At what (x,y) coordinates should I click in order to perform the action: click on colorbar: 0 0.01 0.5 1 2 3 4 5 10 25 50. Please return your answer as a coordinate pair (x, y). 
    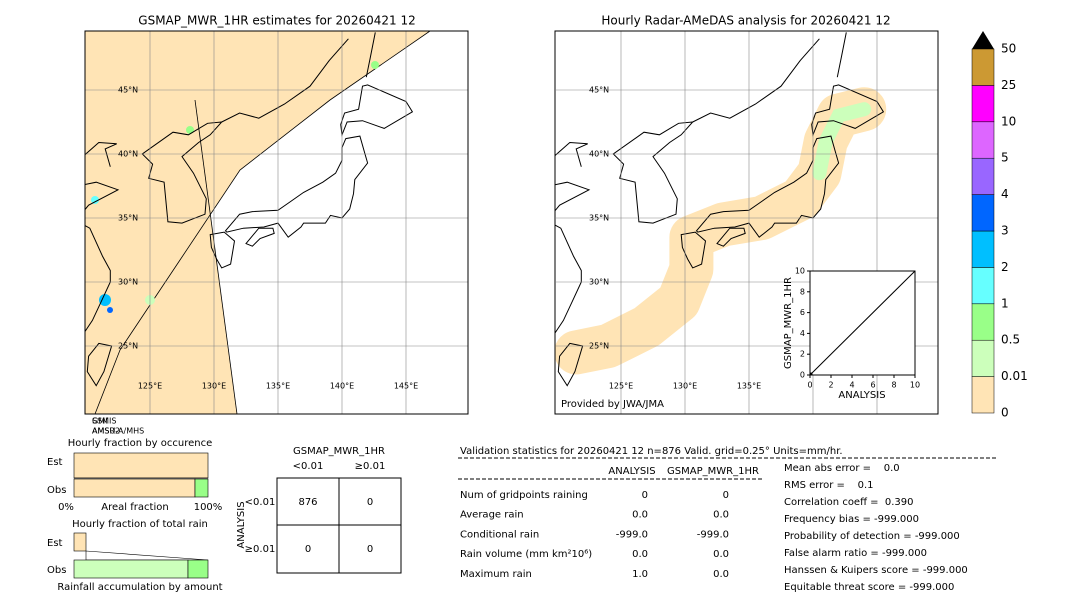
    Looking at the image, I should click on (999, 225).